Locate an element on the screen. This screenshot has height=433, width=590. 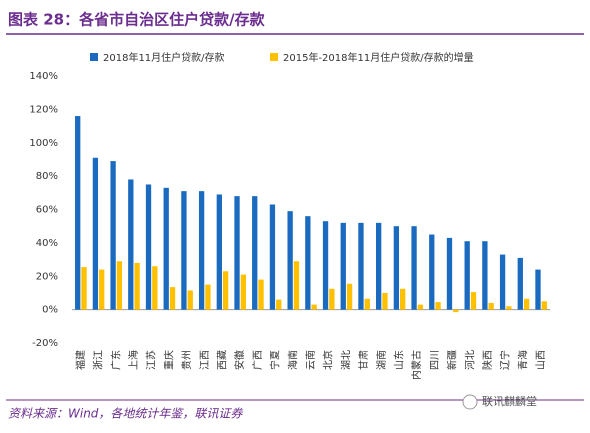
x-tick-label: 广西 is located at coordinates (258, 360).